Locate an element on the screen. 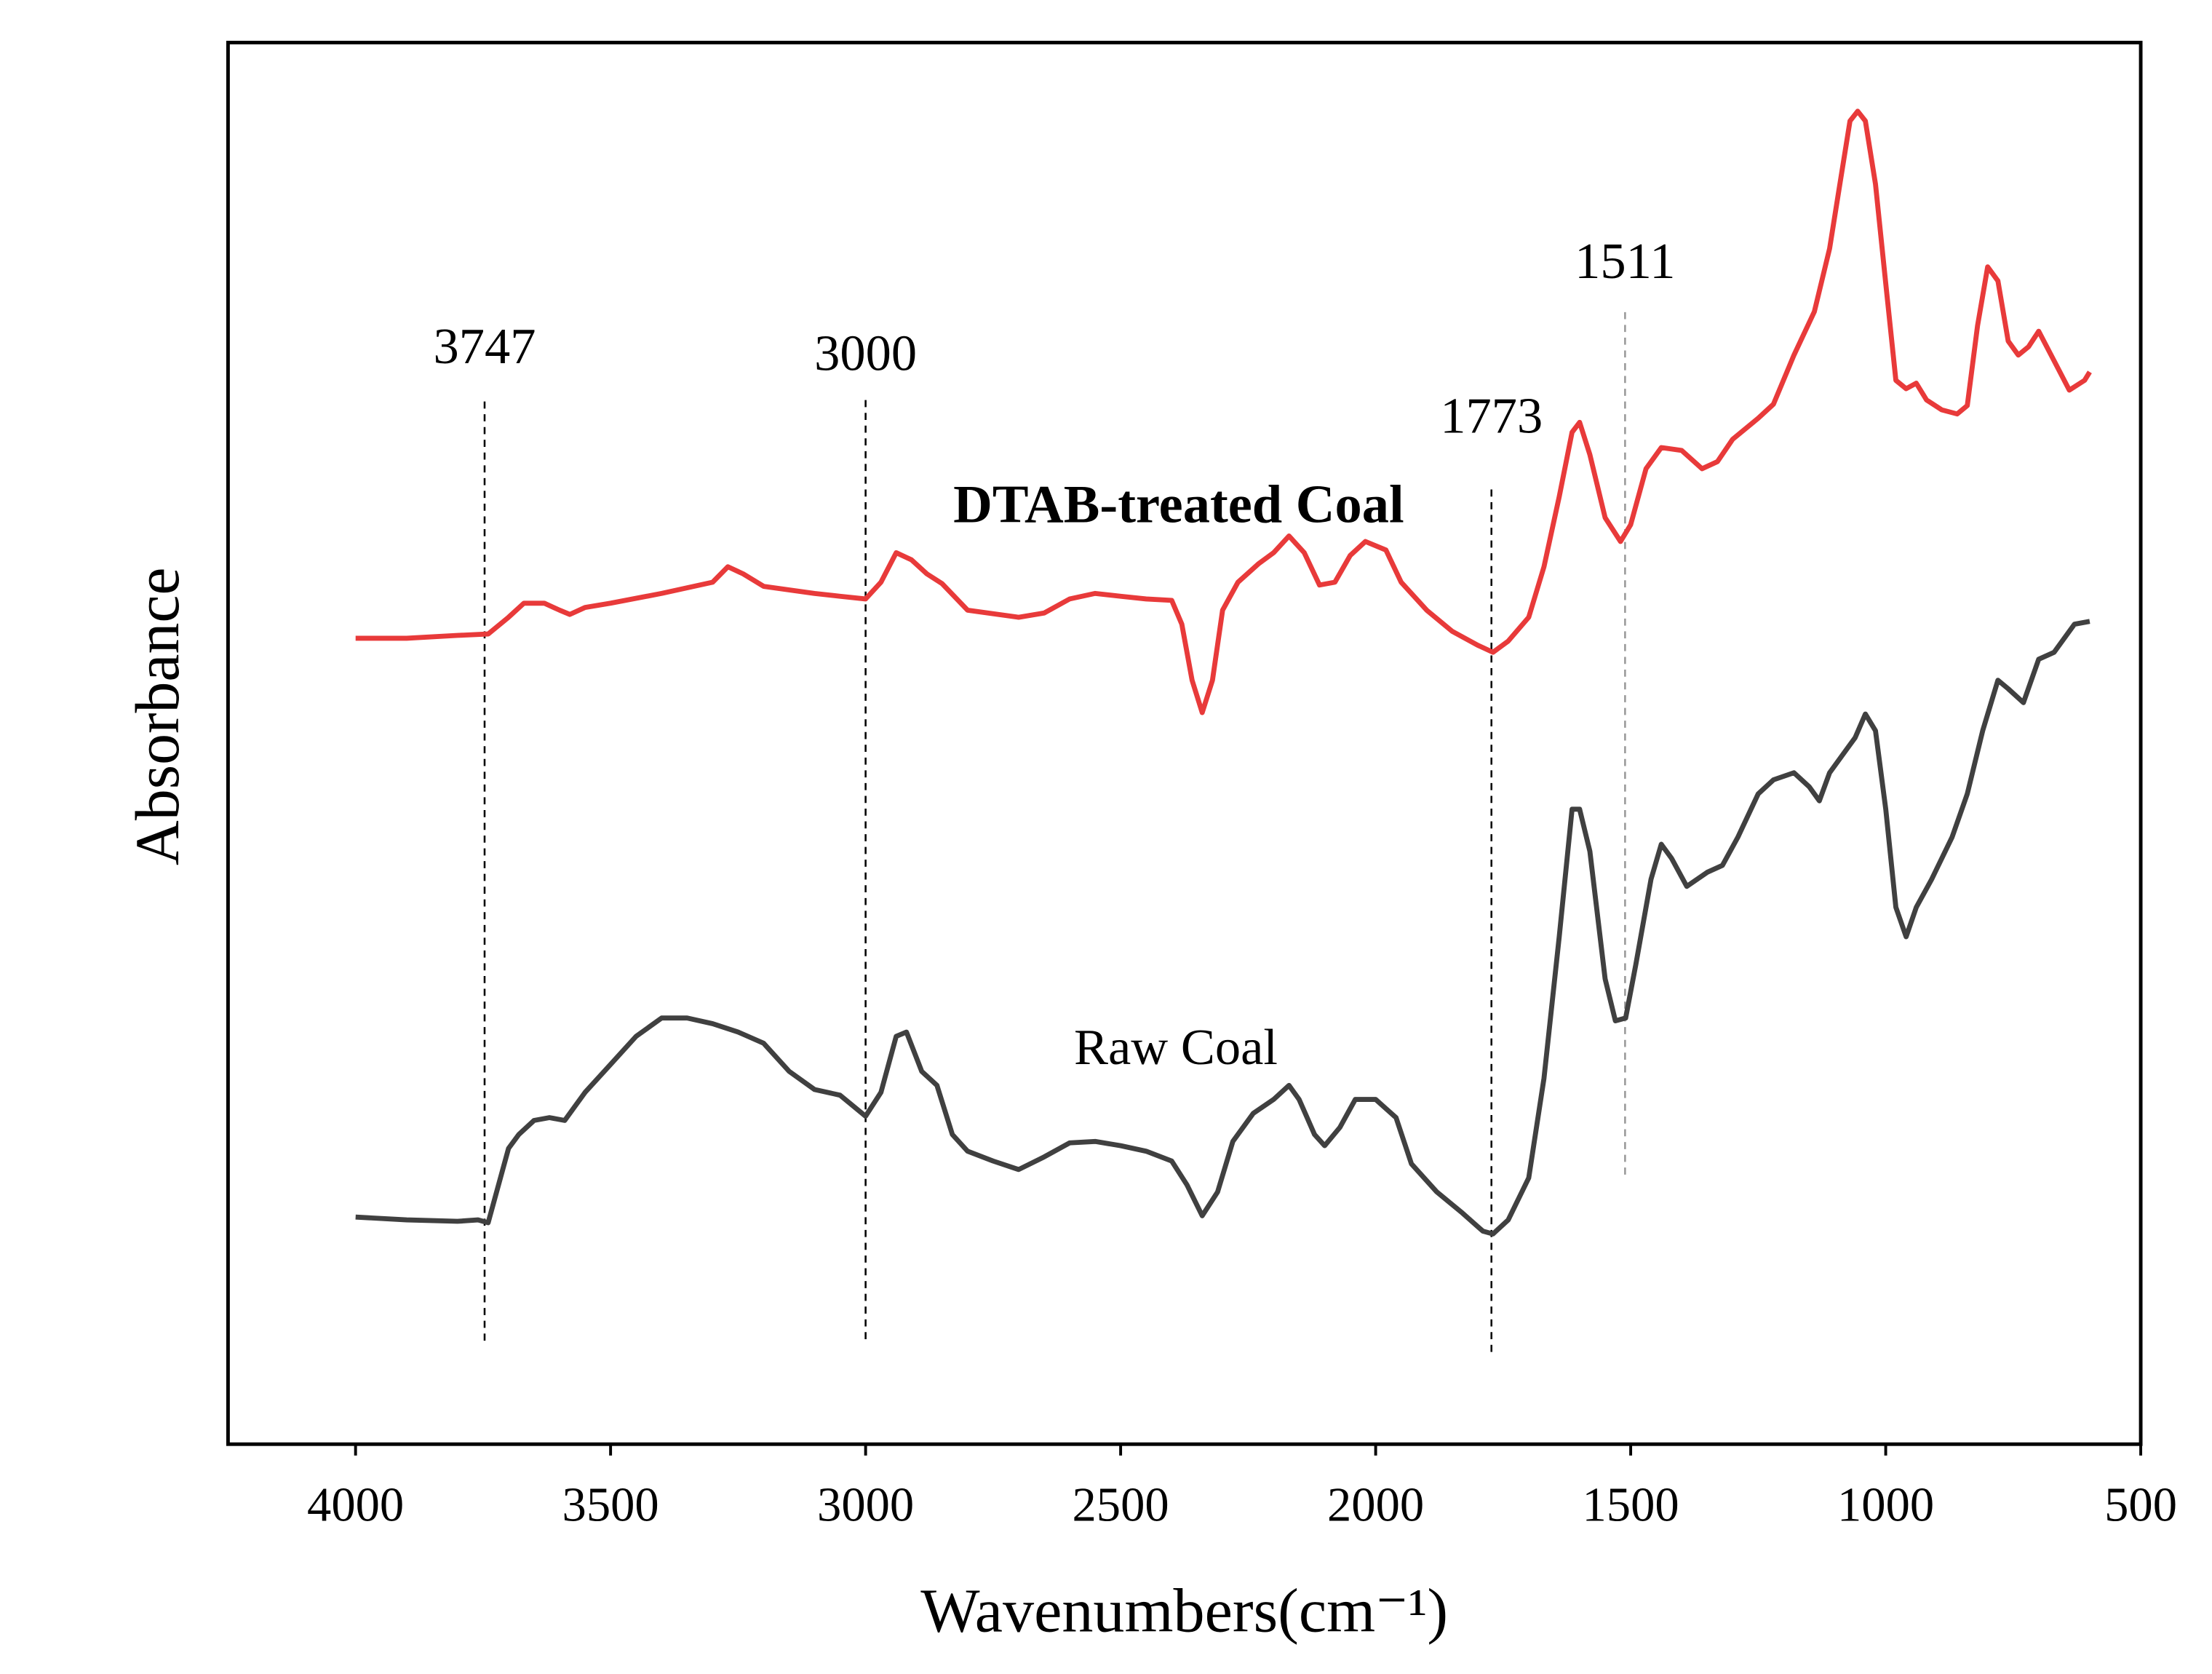 The image size is (2212, 1674). x-tick-label: 4000 is located at coordinates (355, 1505).